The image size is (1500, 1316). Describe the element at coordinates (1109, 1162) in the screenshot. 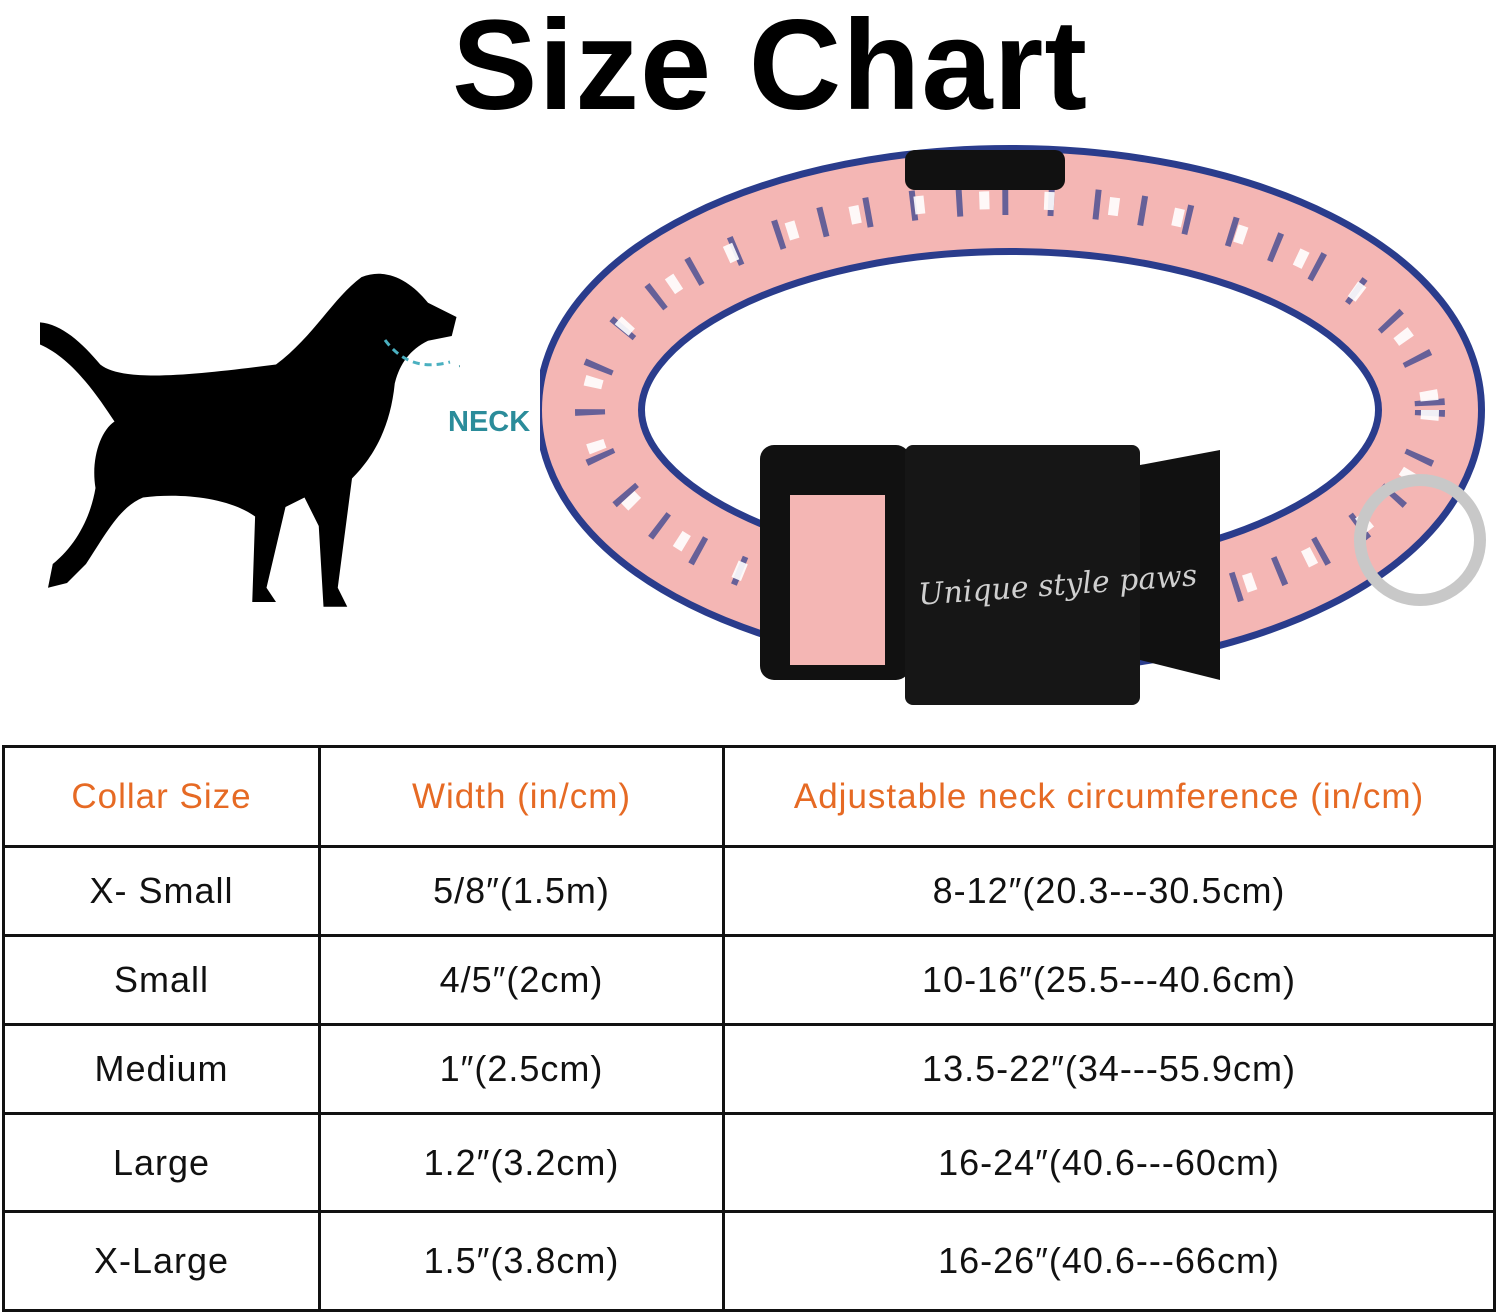

I see `cell-neck: 16-24″(40.6---60cm)` at that location.